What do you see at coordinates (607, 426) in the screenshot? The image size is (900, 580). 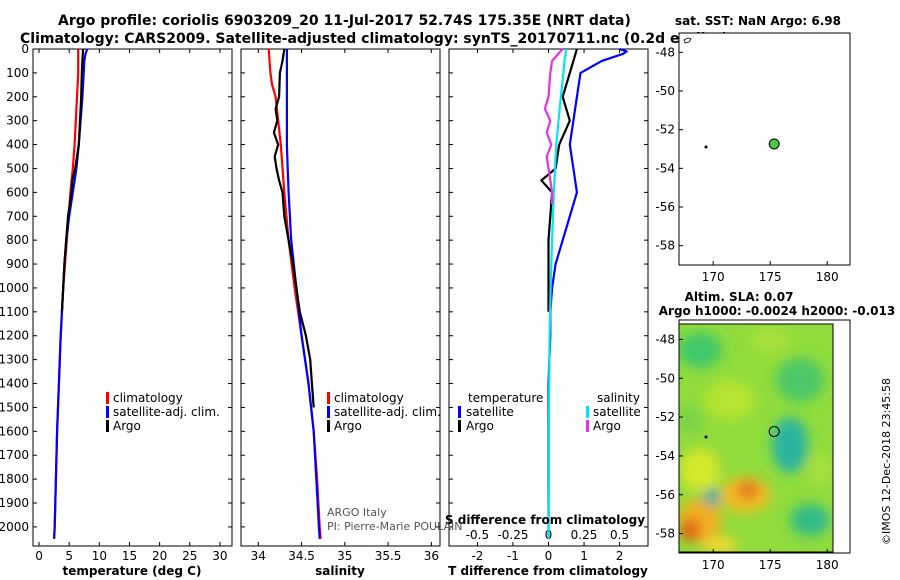 I see `legend-label-s-argo: Argo` at bounding box center [607, 426].